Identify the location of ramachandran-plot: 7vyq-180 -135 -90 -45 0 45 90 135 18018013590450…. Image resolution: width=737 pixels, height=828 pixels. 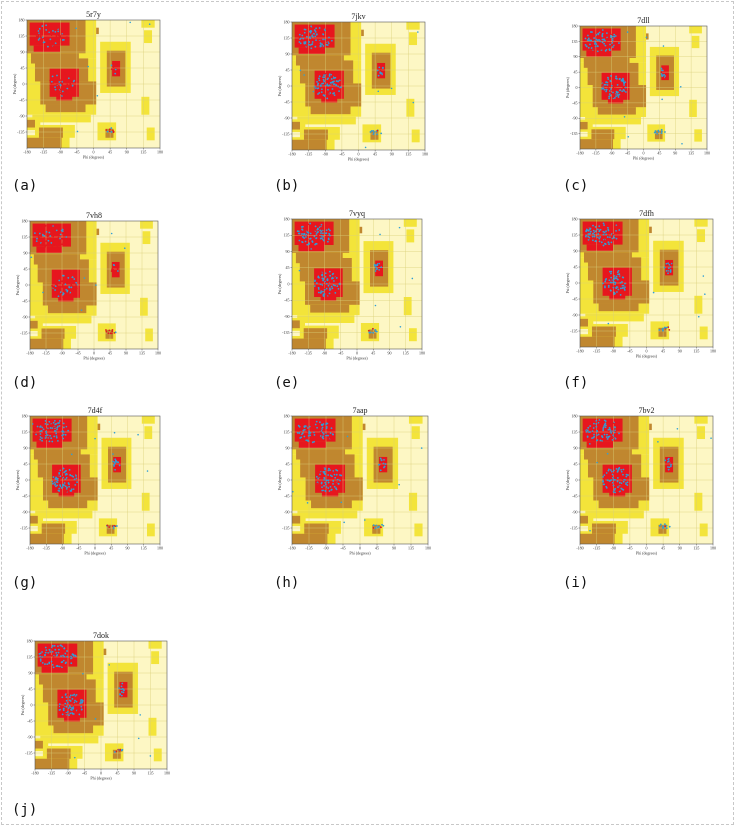
(351, 285).